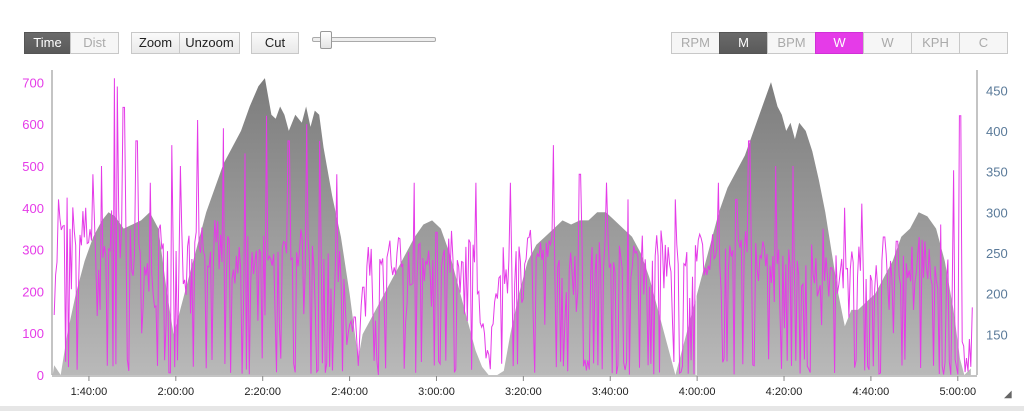 Image resolution: width=1024 pixels, height=411 pixels. Describe the element at coordinates (997, 212) in the screenshot. I see `right-tick-label: 300` at that location.